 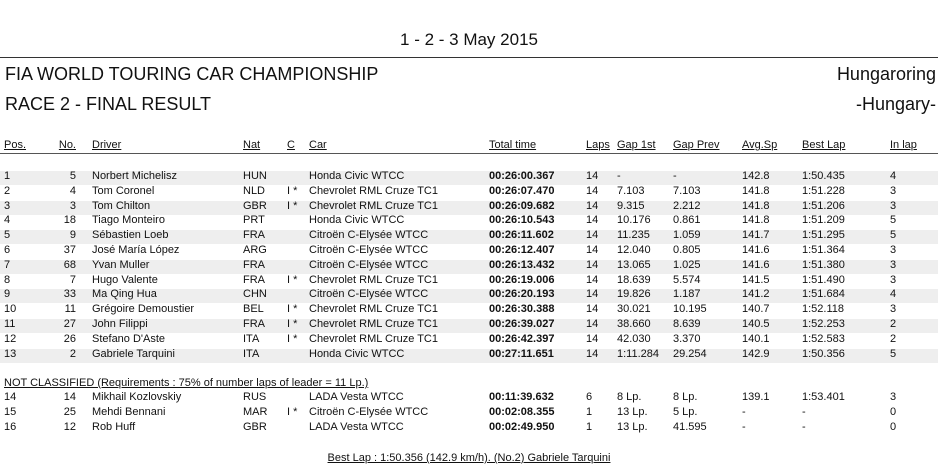 I want to click on cell: 00:02:08.355, so click(x=522, y=411).